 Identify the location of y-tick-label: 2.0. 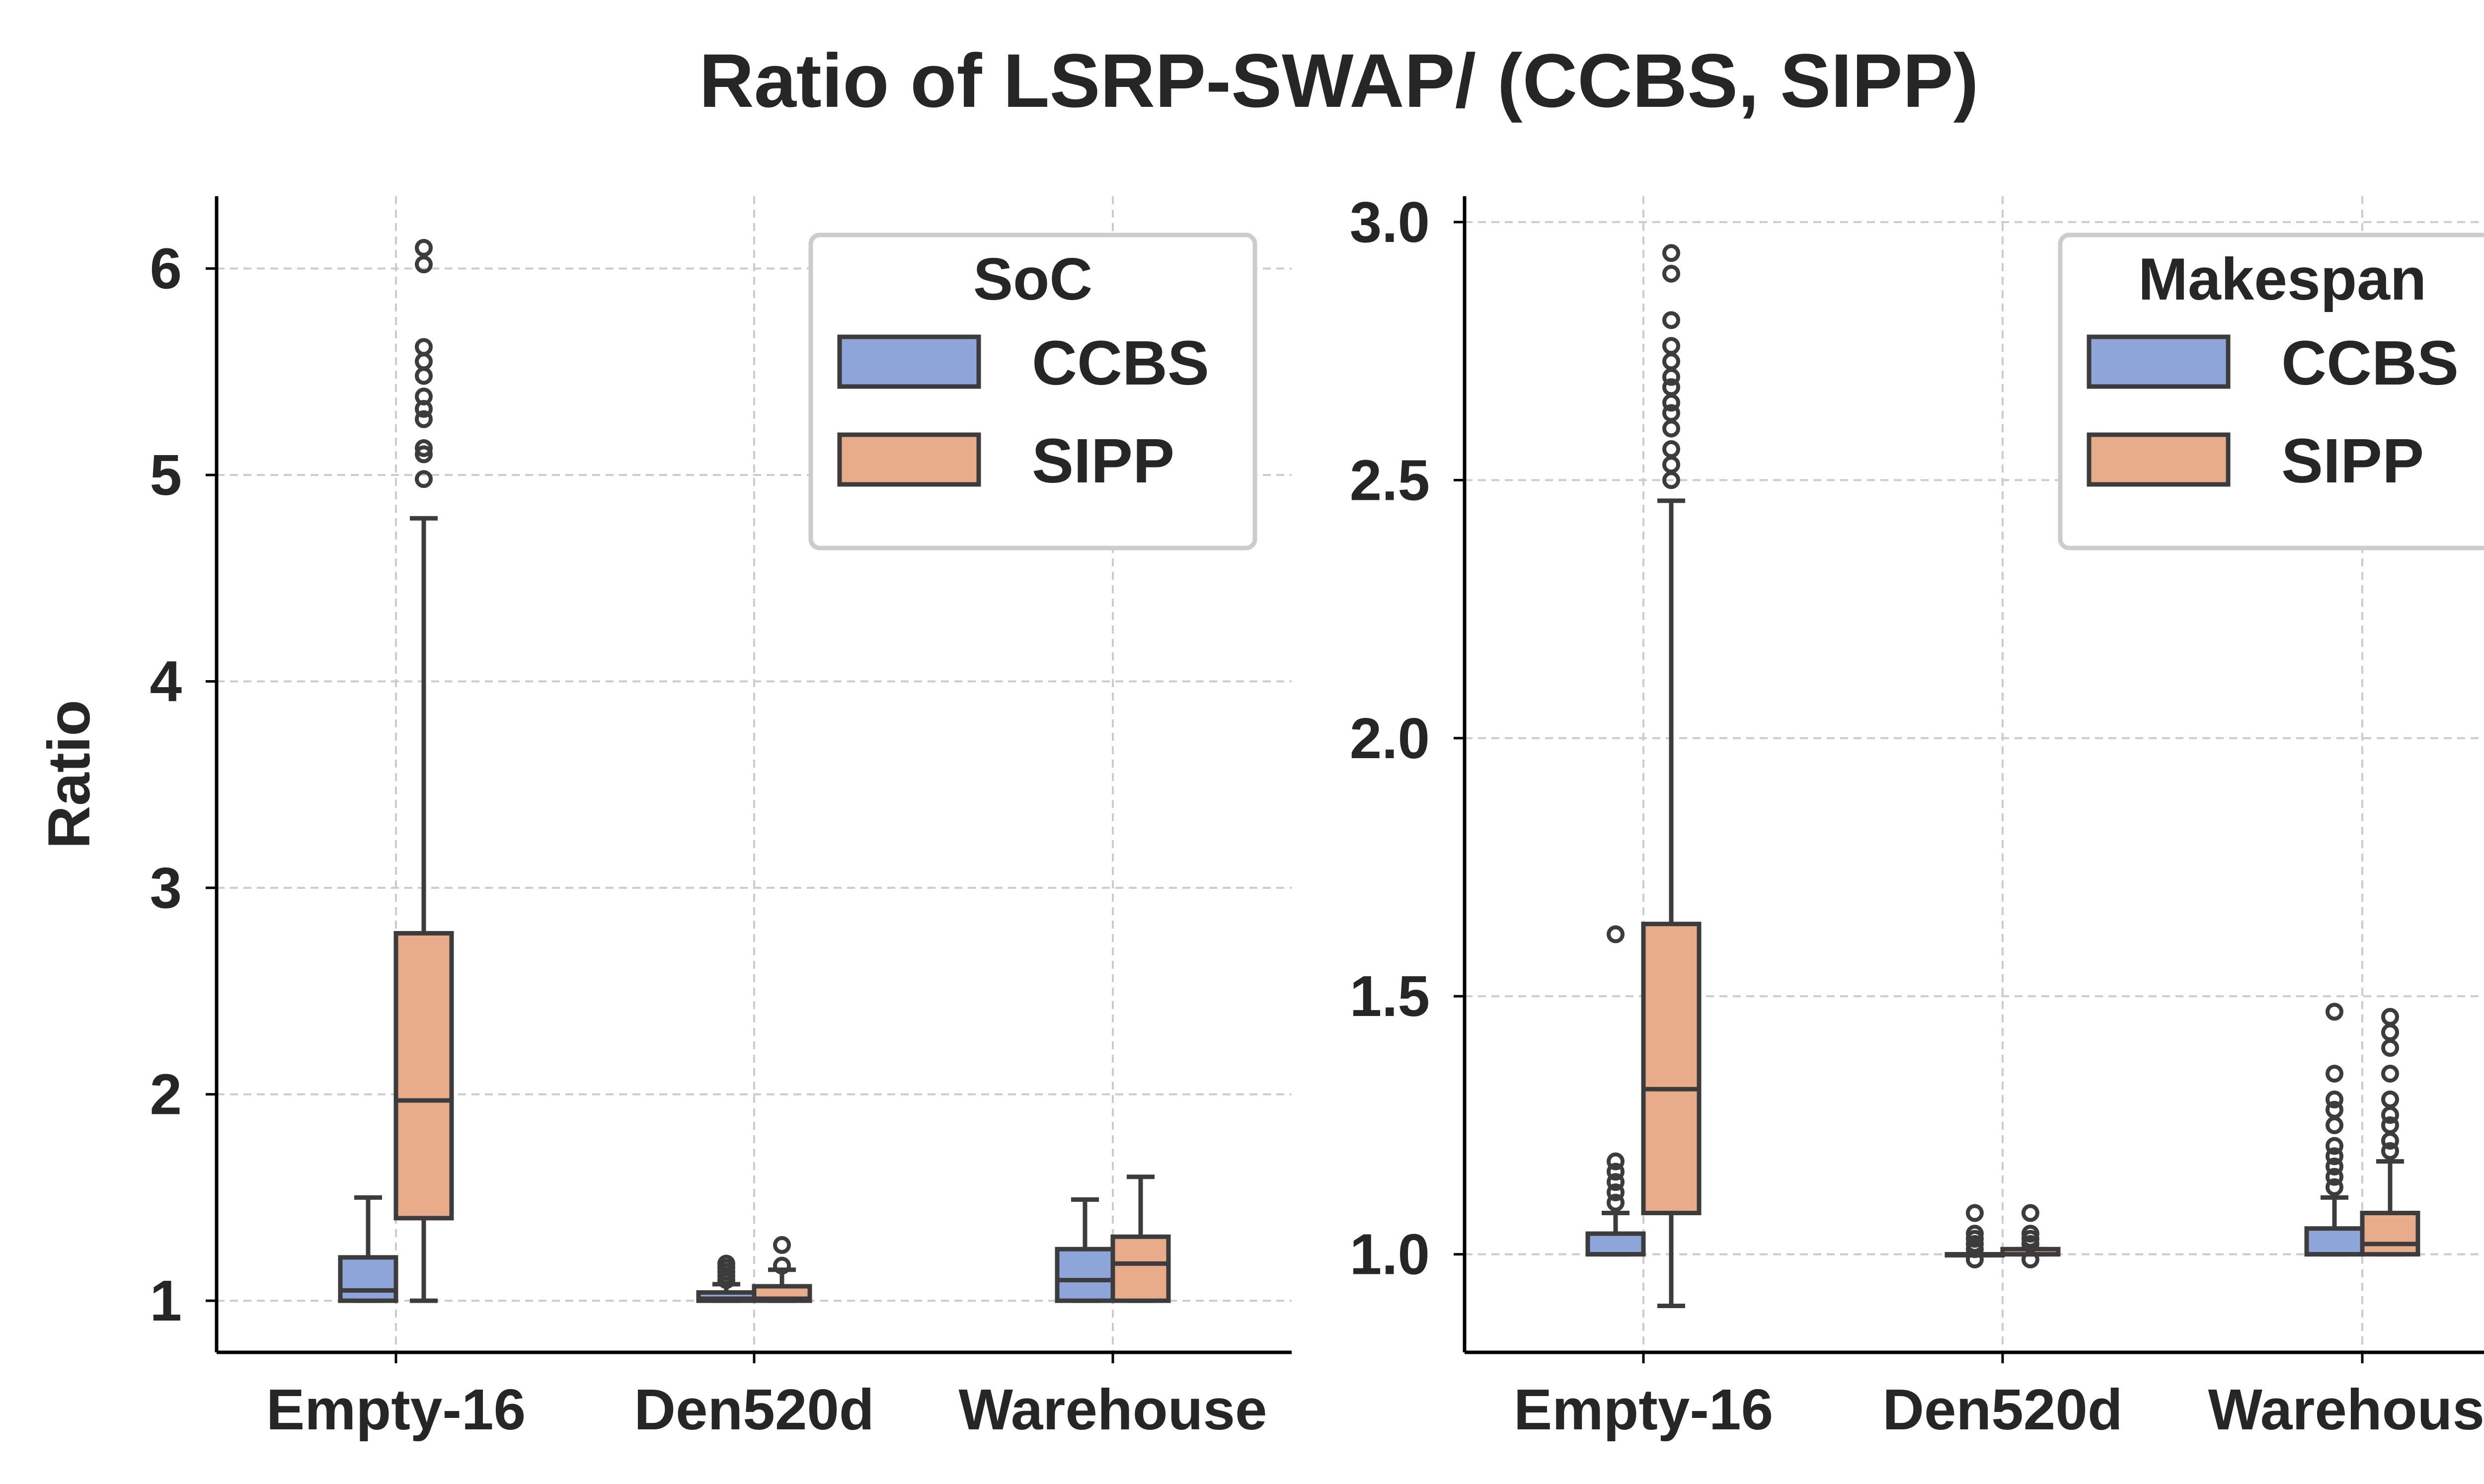
(1390, 738).